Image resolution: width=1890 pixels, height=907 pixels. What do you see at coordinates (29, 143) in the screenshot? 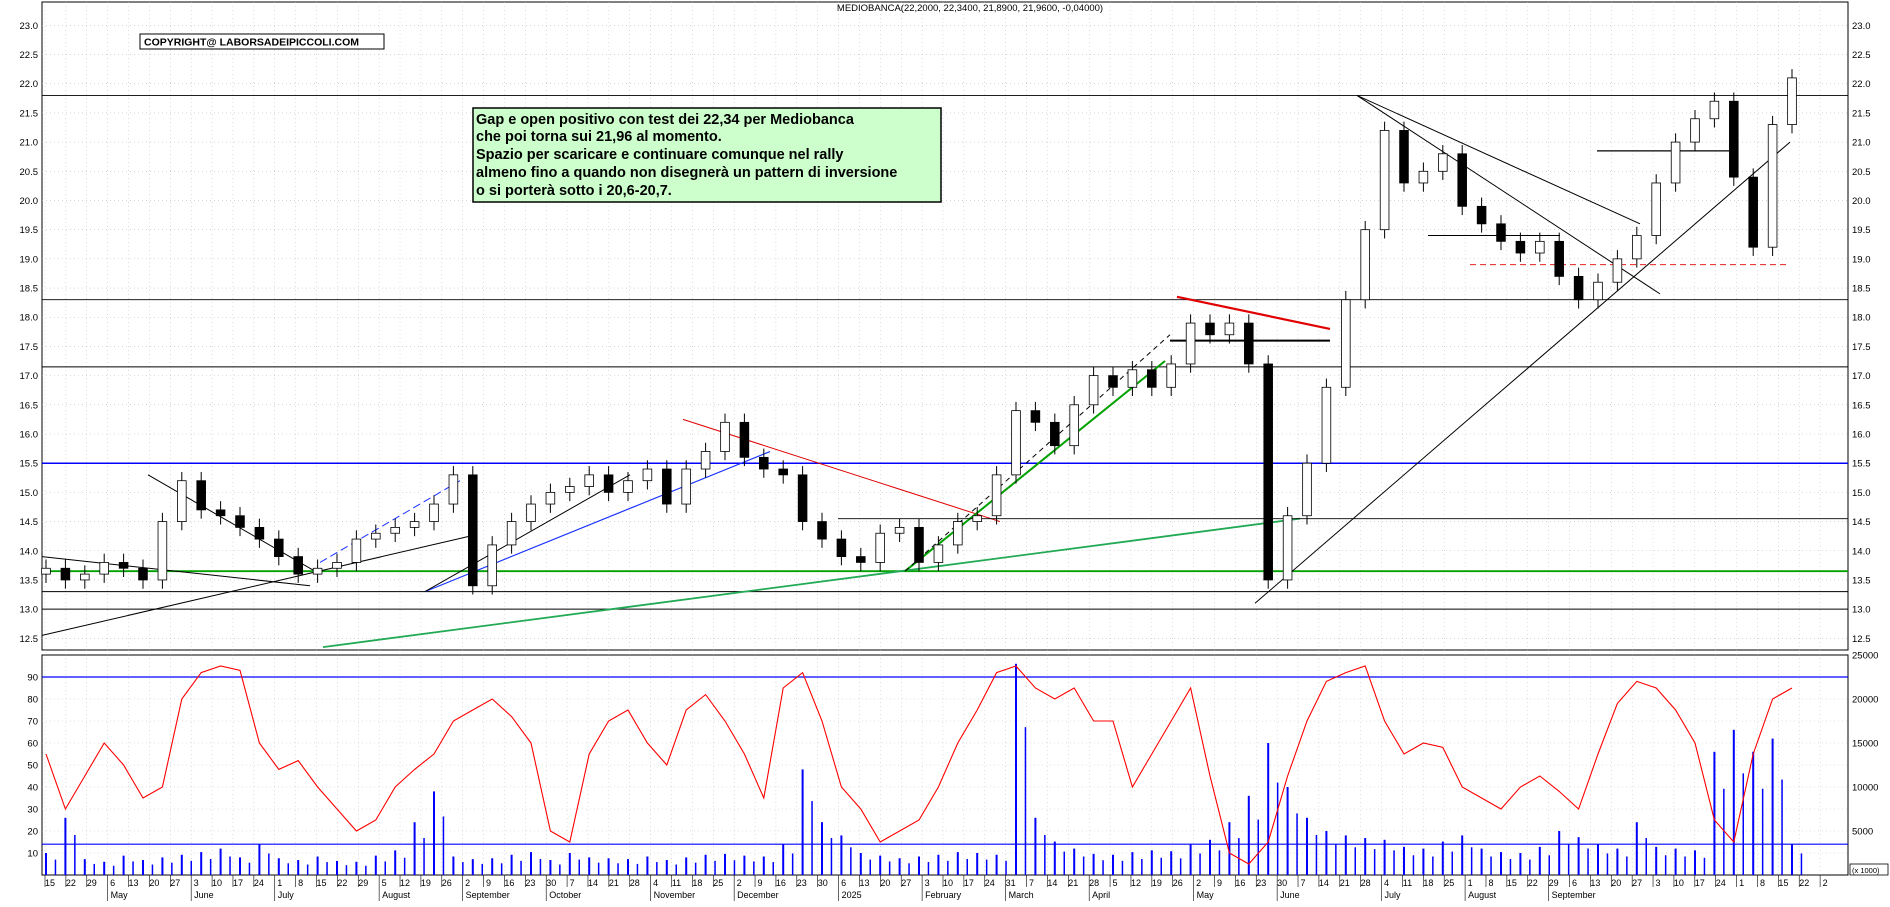
I see `price-tick-label-left: 21.0` at bounding box center [29, 143].